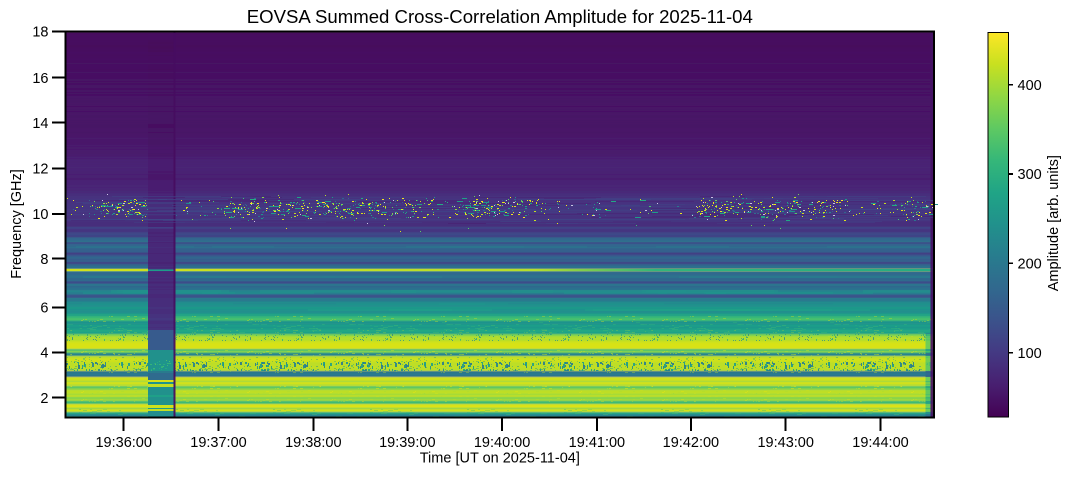  Describe the element at coordinates (597, 443) in the screenshot. I see `svg-text: 19:41:00` at that location.